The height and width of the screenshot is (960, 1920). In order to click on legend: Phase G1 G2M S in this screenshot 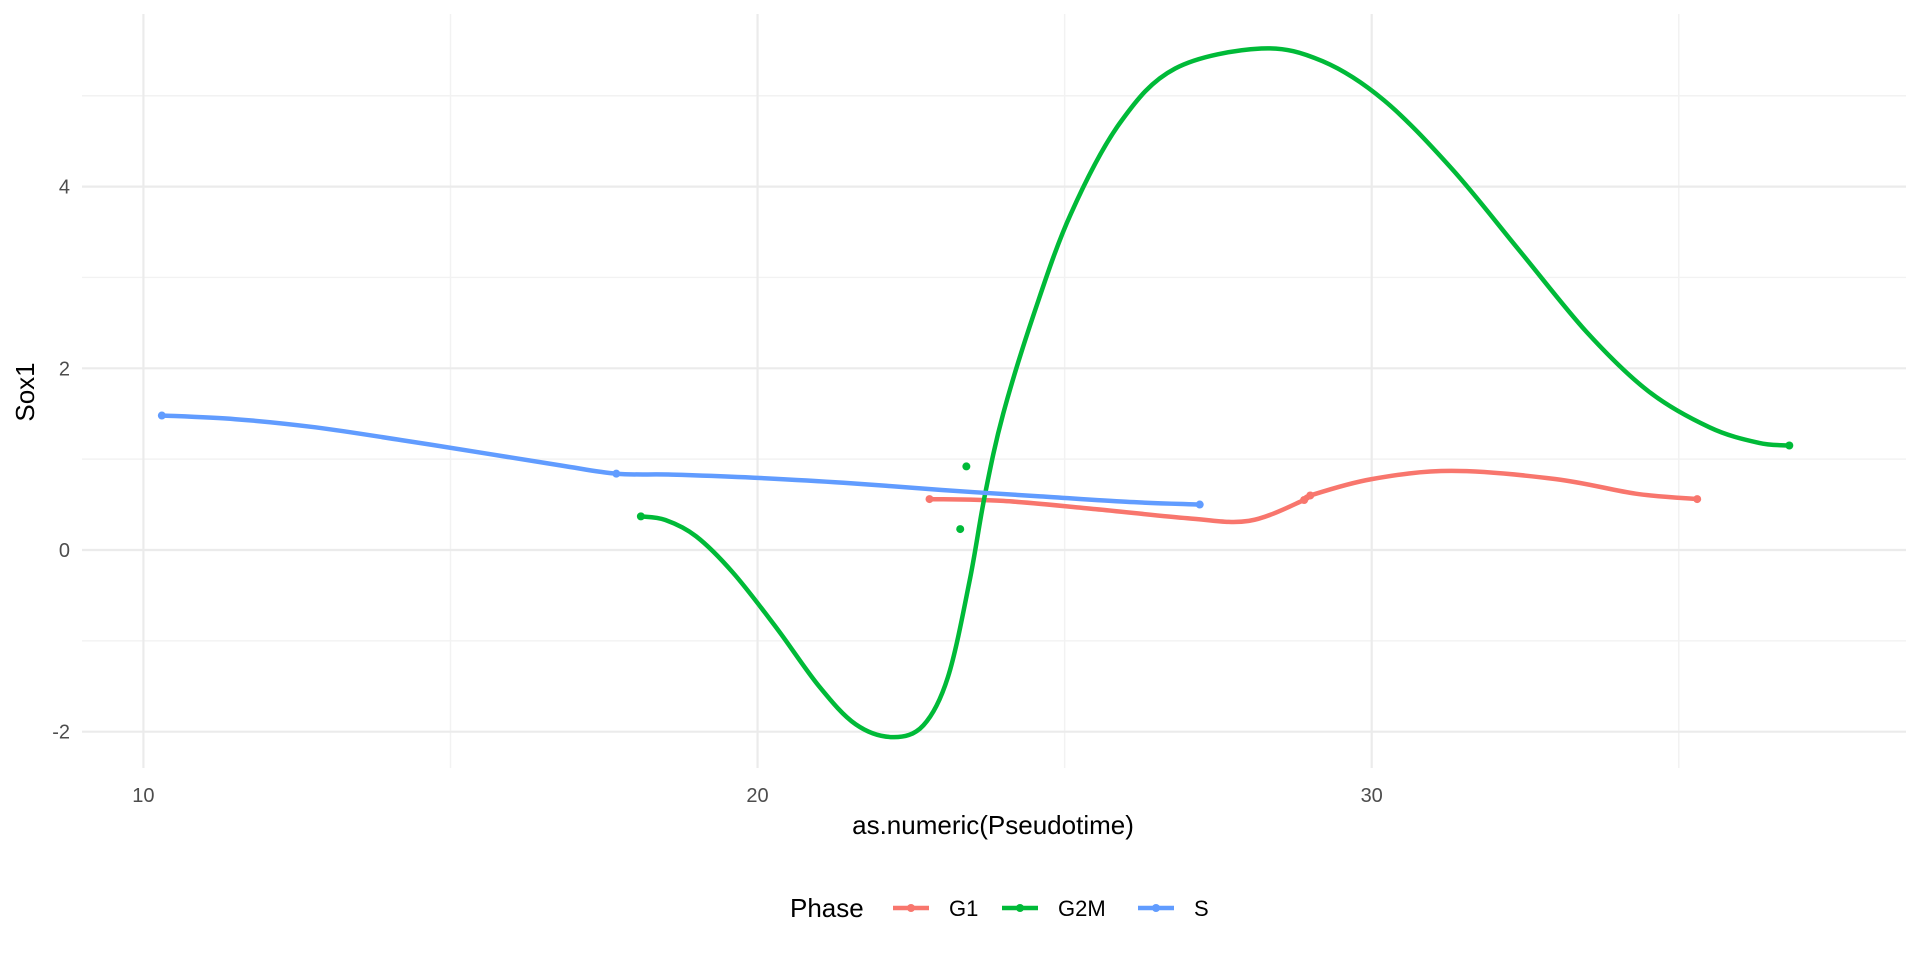, I will do `click(999, 908)`.